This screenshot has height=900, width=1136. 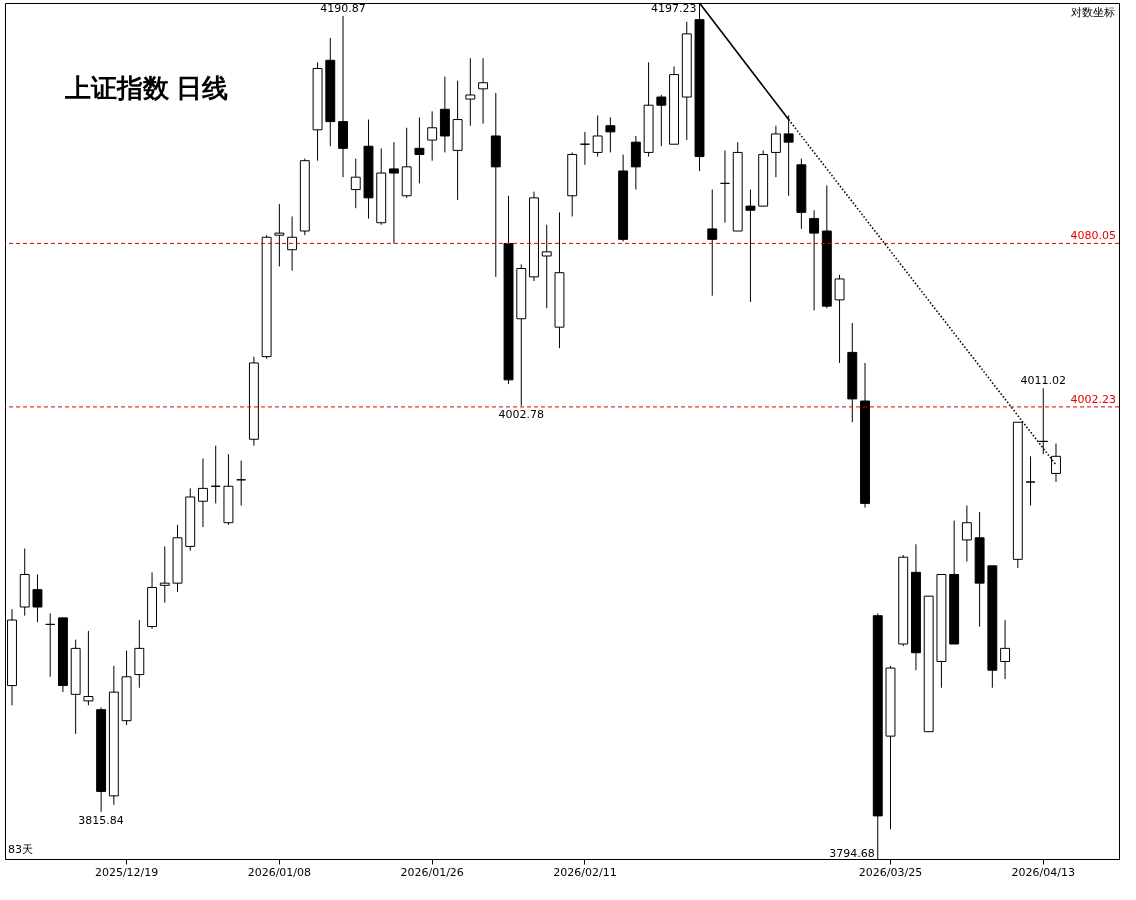 I want to click on text: 对数坐标, so click(x=1093, y=12).